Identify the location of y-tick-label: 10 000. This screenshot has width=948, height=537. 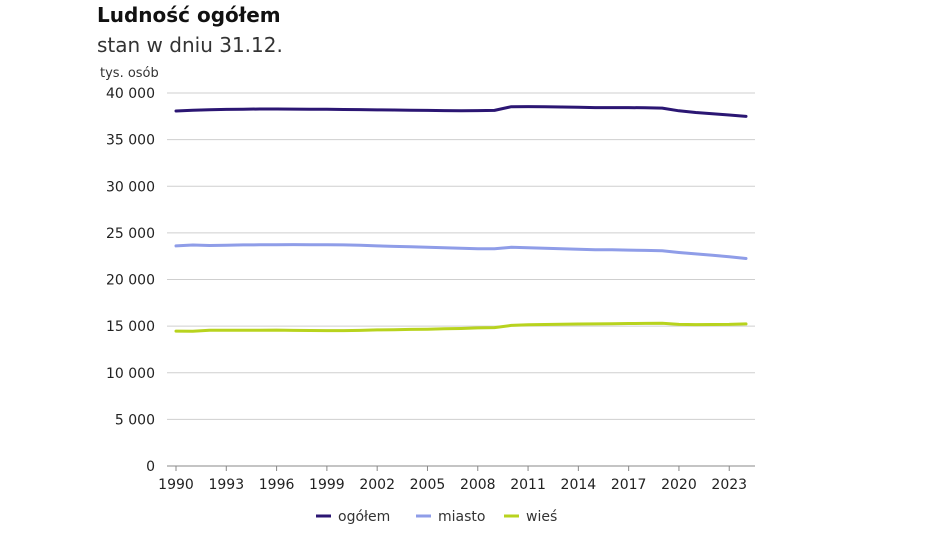
(130, 374).